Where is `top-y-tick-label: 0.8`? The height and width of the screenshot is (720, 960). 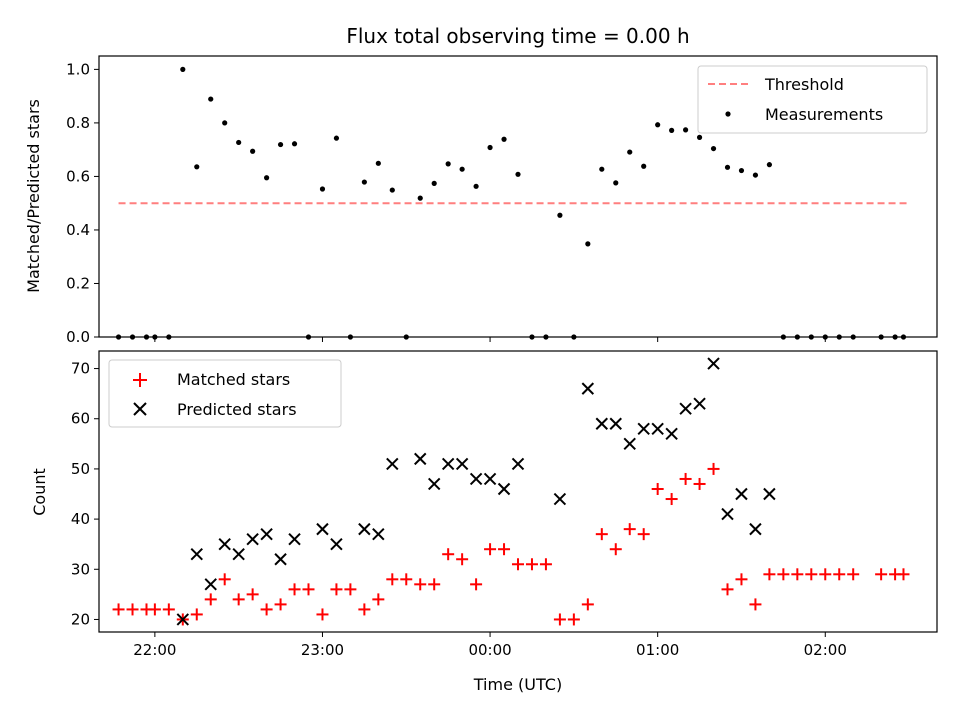 top-y-tick-label: 0.8 is located at coordinates (78, 123).